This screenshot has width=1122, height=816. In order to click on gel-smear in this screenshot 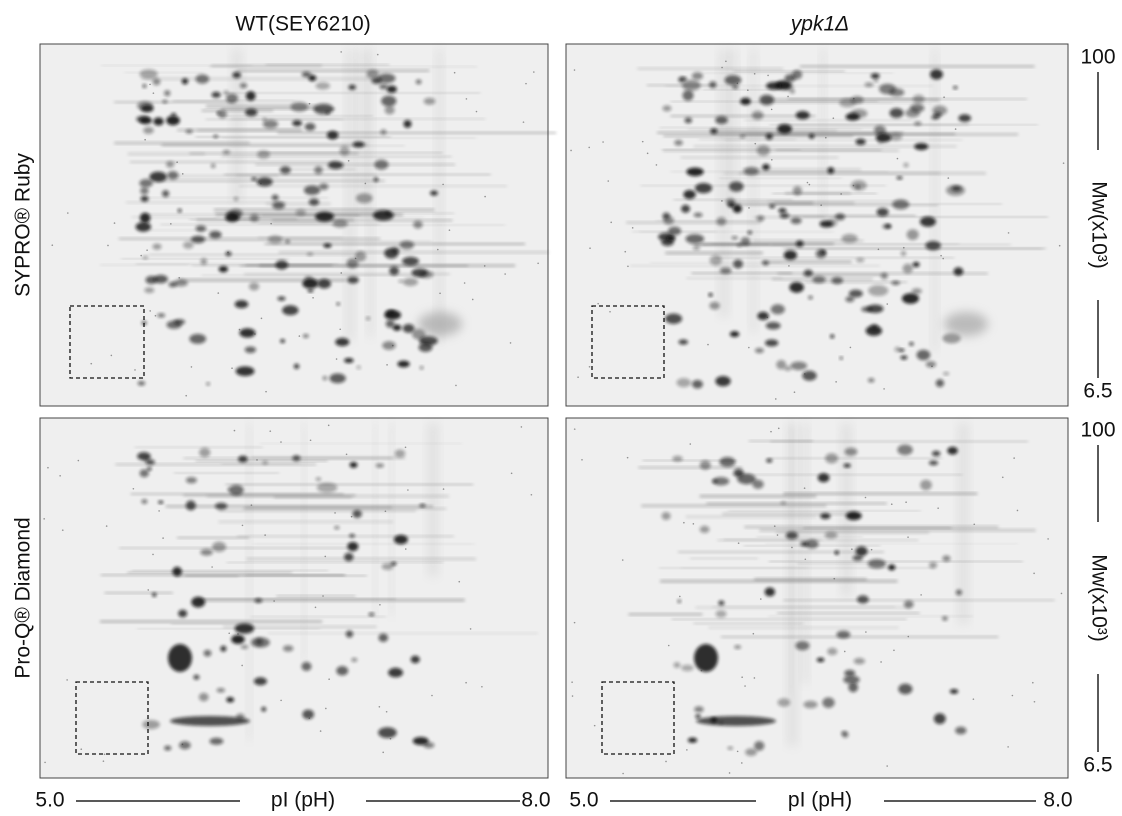, I will do `click(249, 582)`.